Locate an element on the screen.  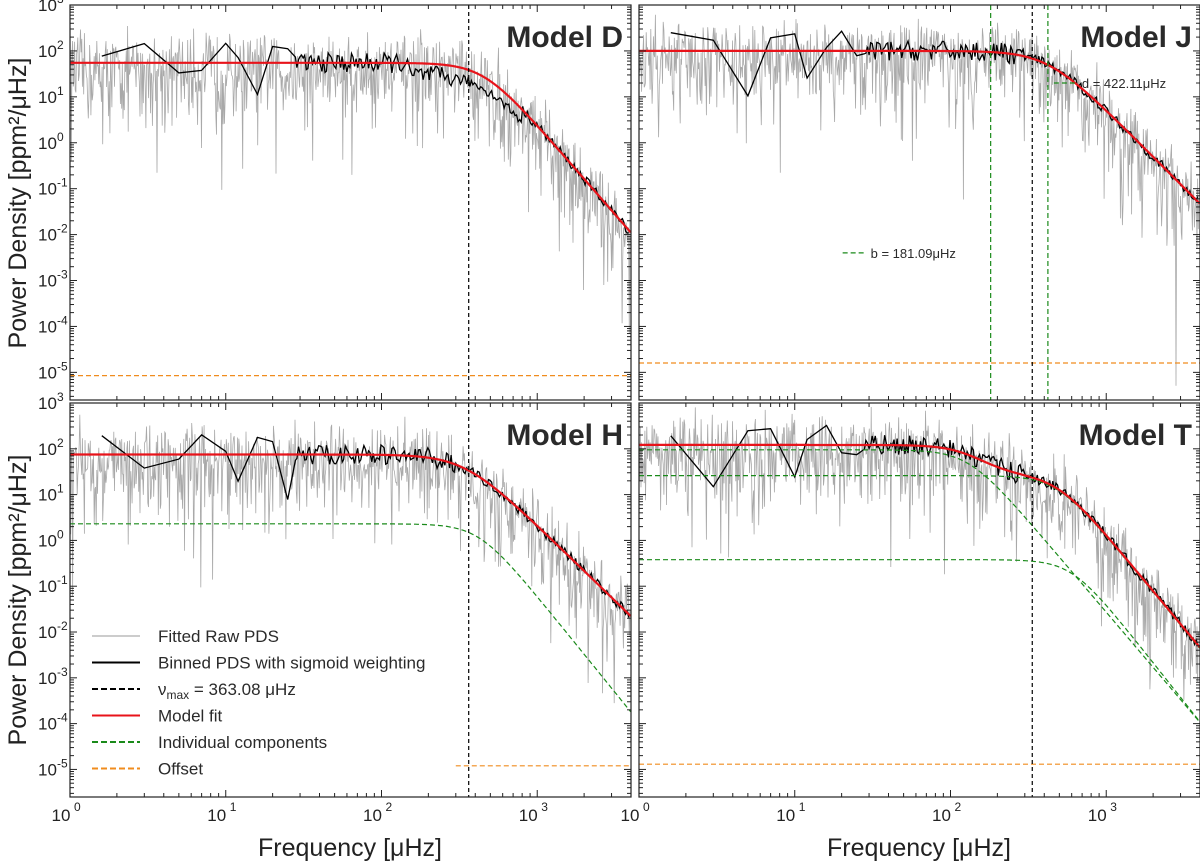
legend-label-numax: νmax = 363.08 μHz is located at coordinates (227, 691).